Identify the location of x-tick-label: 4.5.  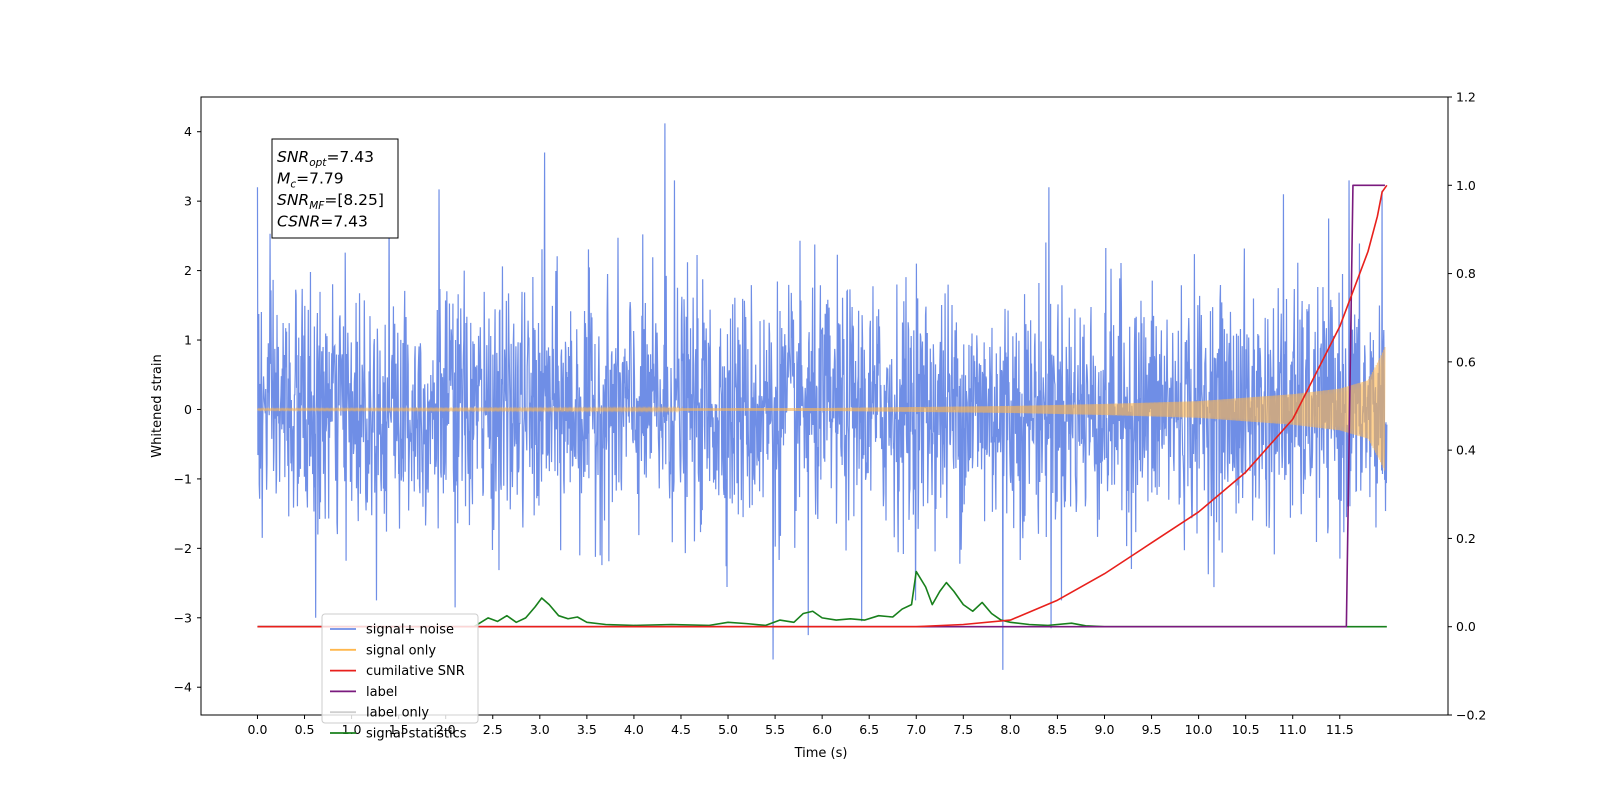
(681, 729).